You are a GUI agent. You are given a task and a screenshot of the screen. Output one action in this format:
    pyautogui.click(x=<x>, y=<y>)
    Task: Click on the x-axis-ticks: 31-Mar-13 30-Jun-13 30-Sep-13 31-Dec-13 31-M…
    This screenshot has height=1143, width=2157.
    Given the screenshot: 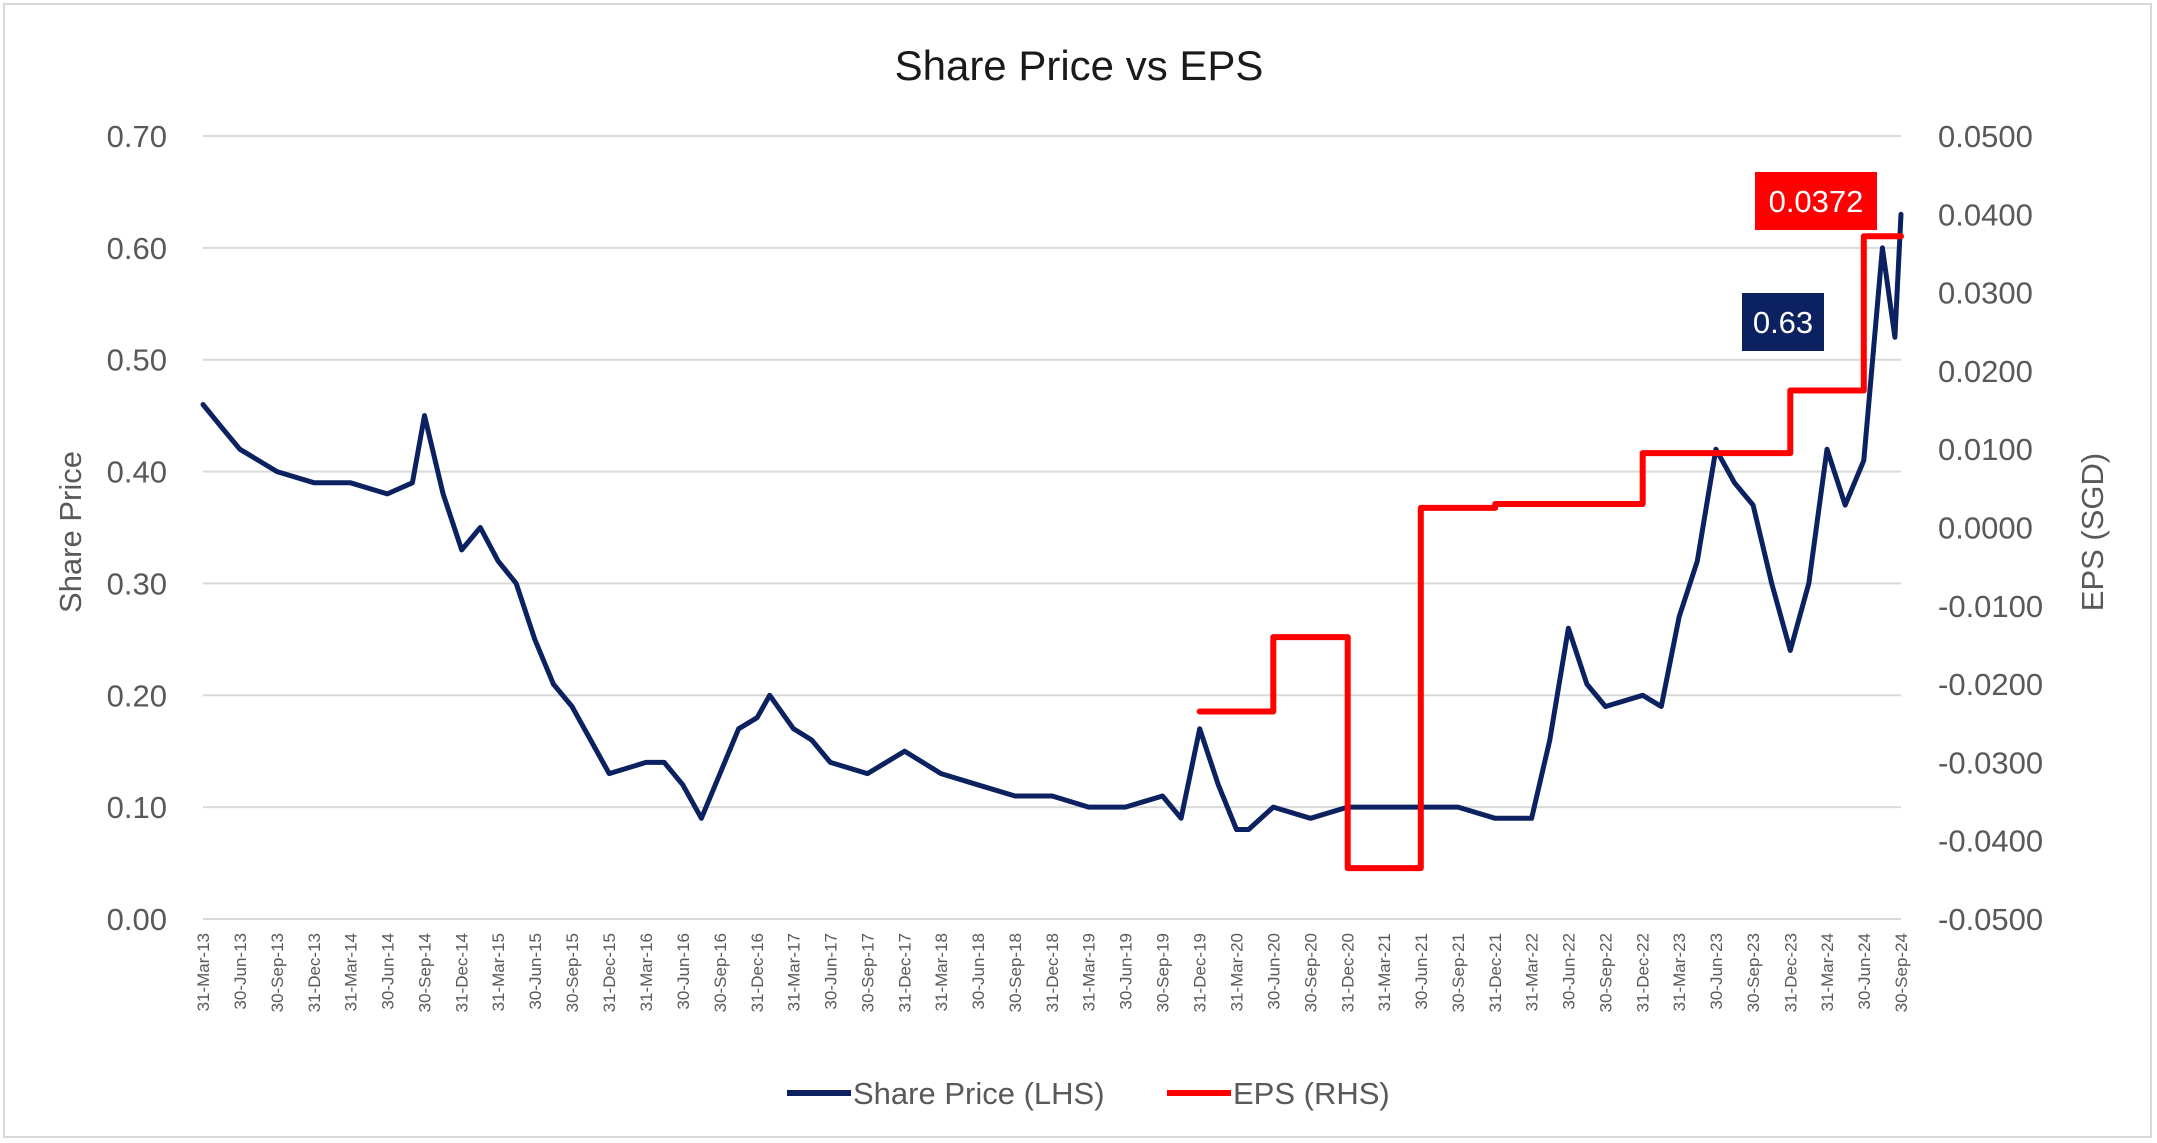 What is the action you would take?
    pyautogui.click(x=1052, y=972)
    